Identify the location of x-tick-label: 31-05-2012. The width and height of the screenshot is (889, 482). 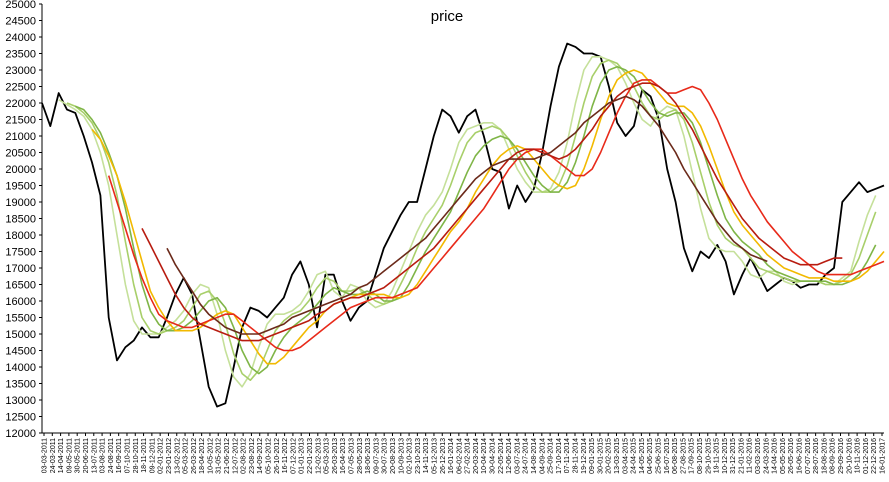
(219, 456).